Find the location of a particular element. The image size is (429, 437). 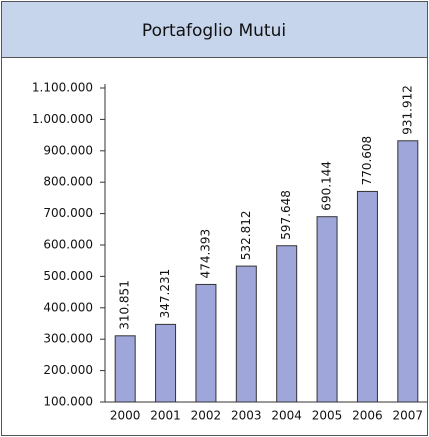

title-bar is located at coordinates (214, 29).